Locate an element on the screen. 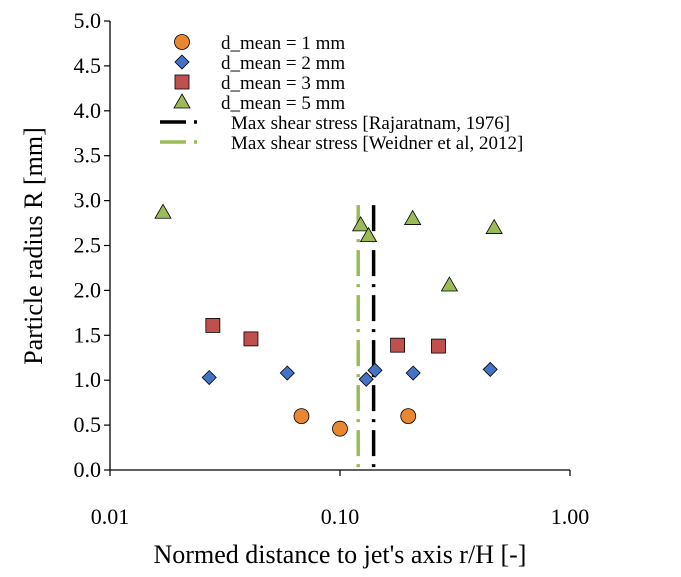 This screenshot has height=577, width=681. y-tick-label: 2.5 is located at coordinates (88, 245).